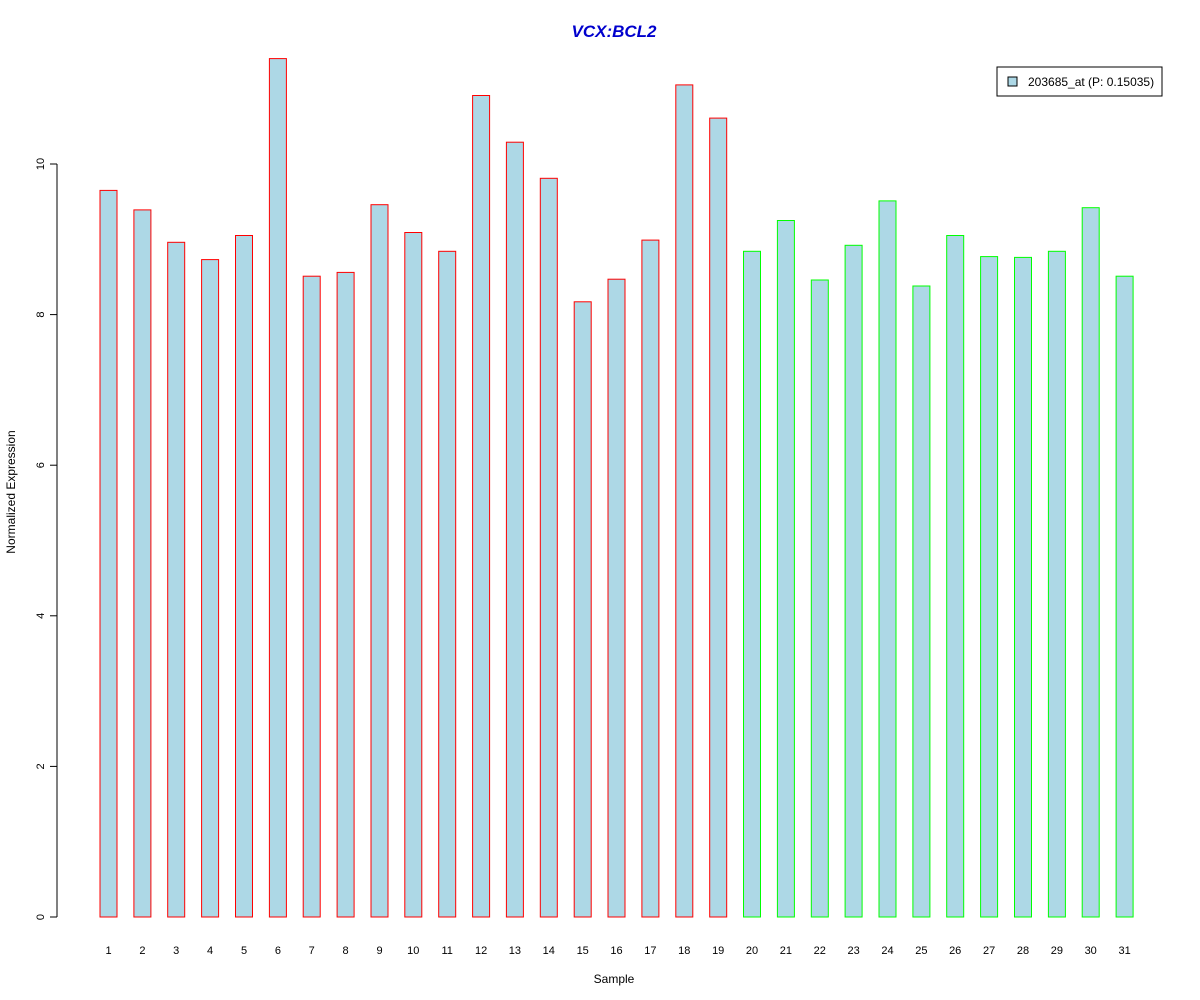 This screenshot has width=1200, height=1000. What do you see at coordinates (41, 616) in the screenshot?
I see `y-tick-label: 4` at bounding box center [41, 616].